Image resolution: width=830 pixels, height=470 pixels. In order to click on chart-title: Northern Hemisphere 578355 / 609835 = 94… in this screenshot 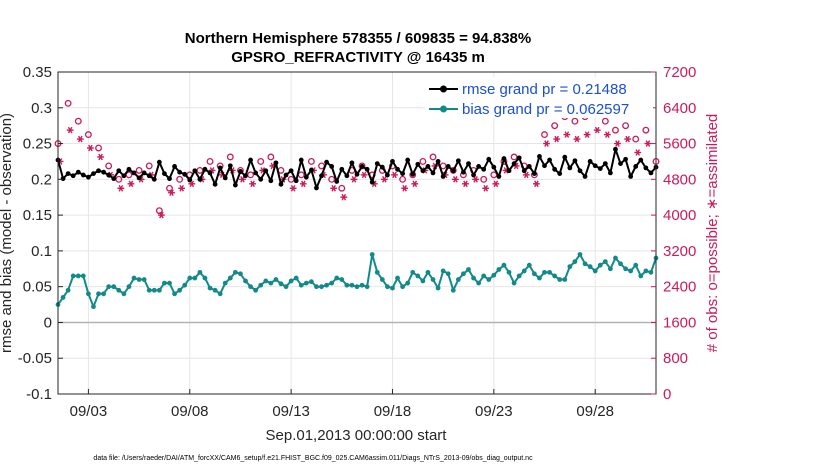, I will do `click(358, 38)`.